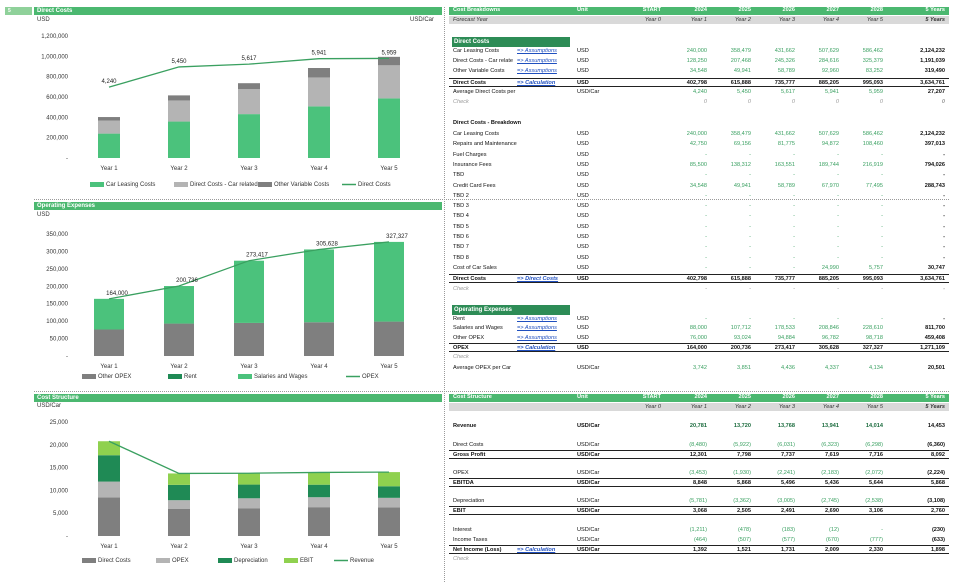  I want to click on value-cell: (633), so click(938, 540).